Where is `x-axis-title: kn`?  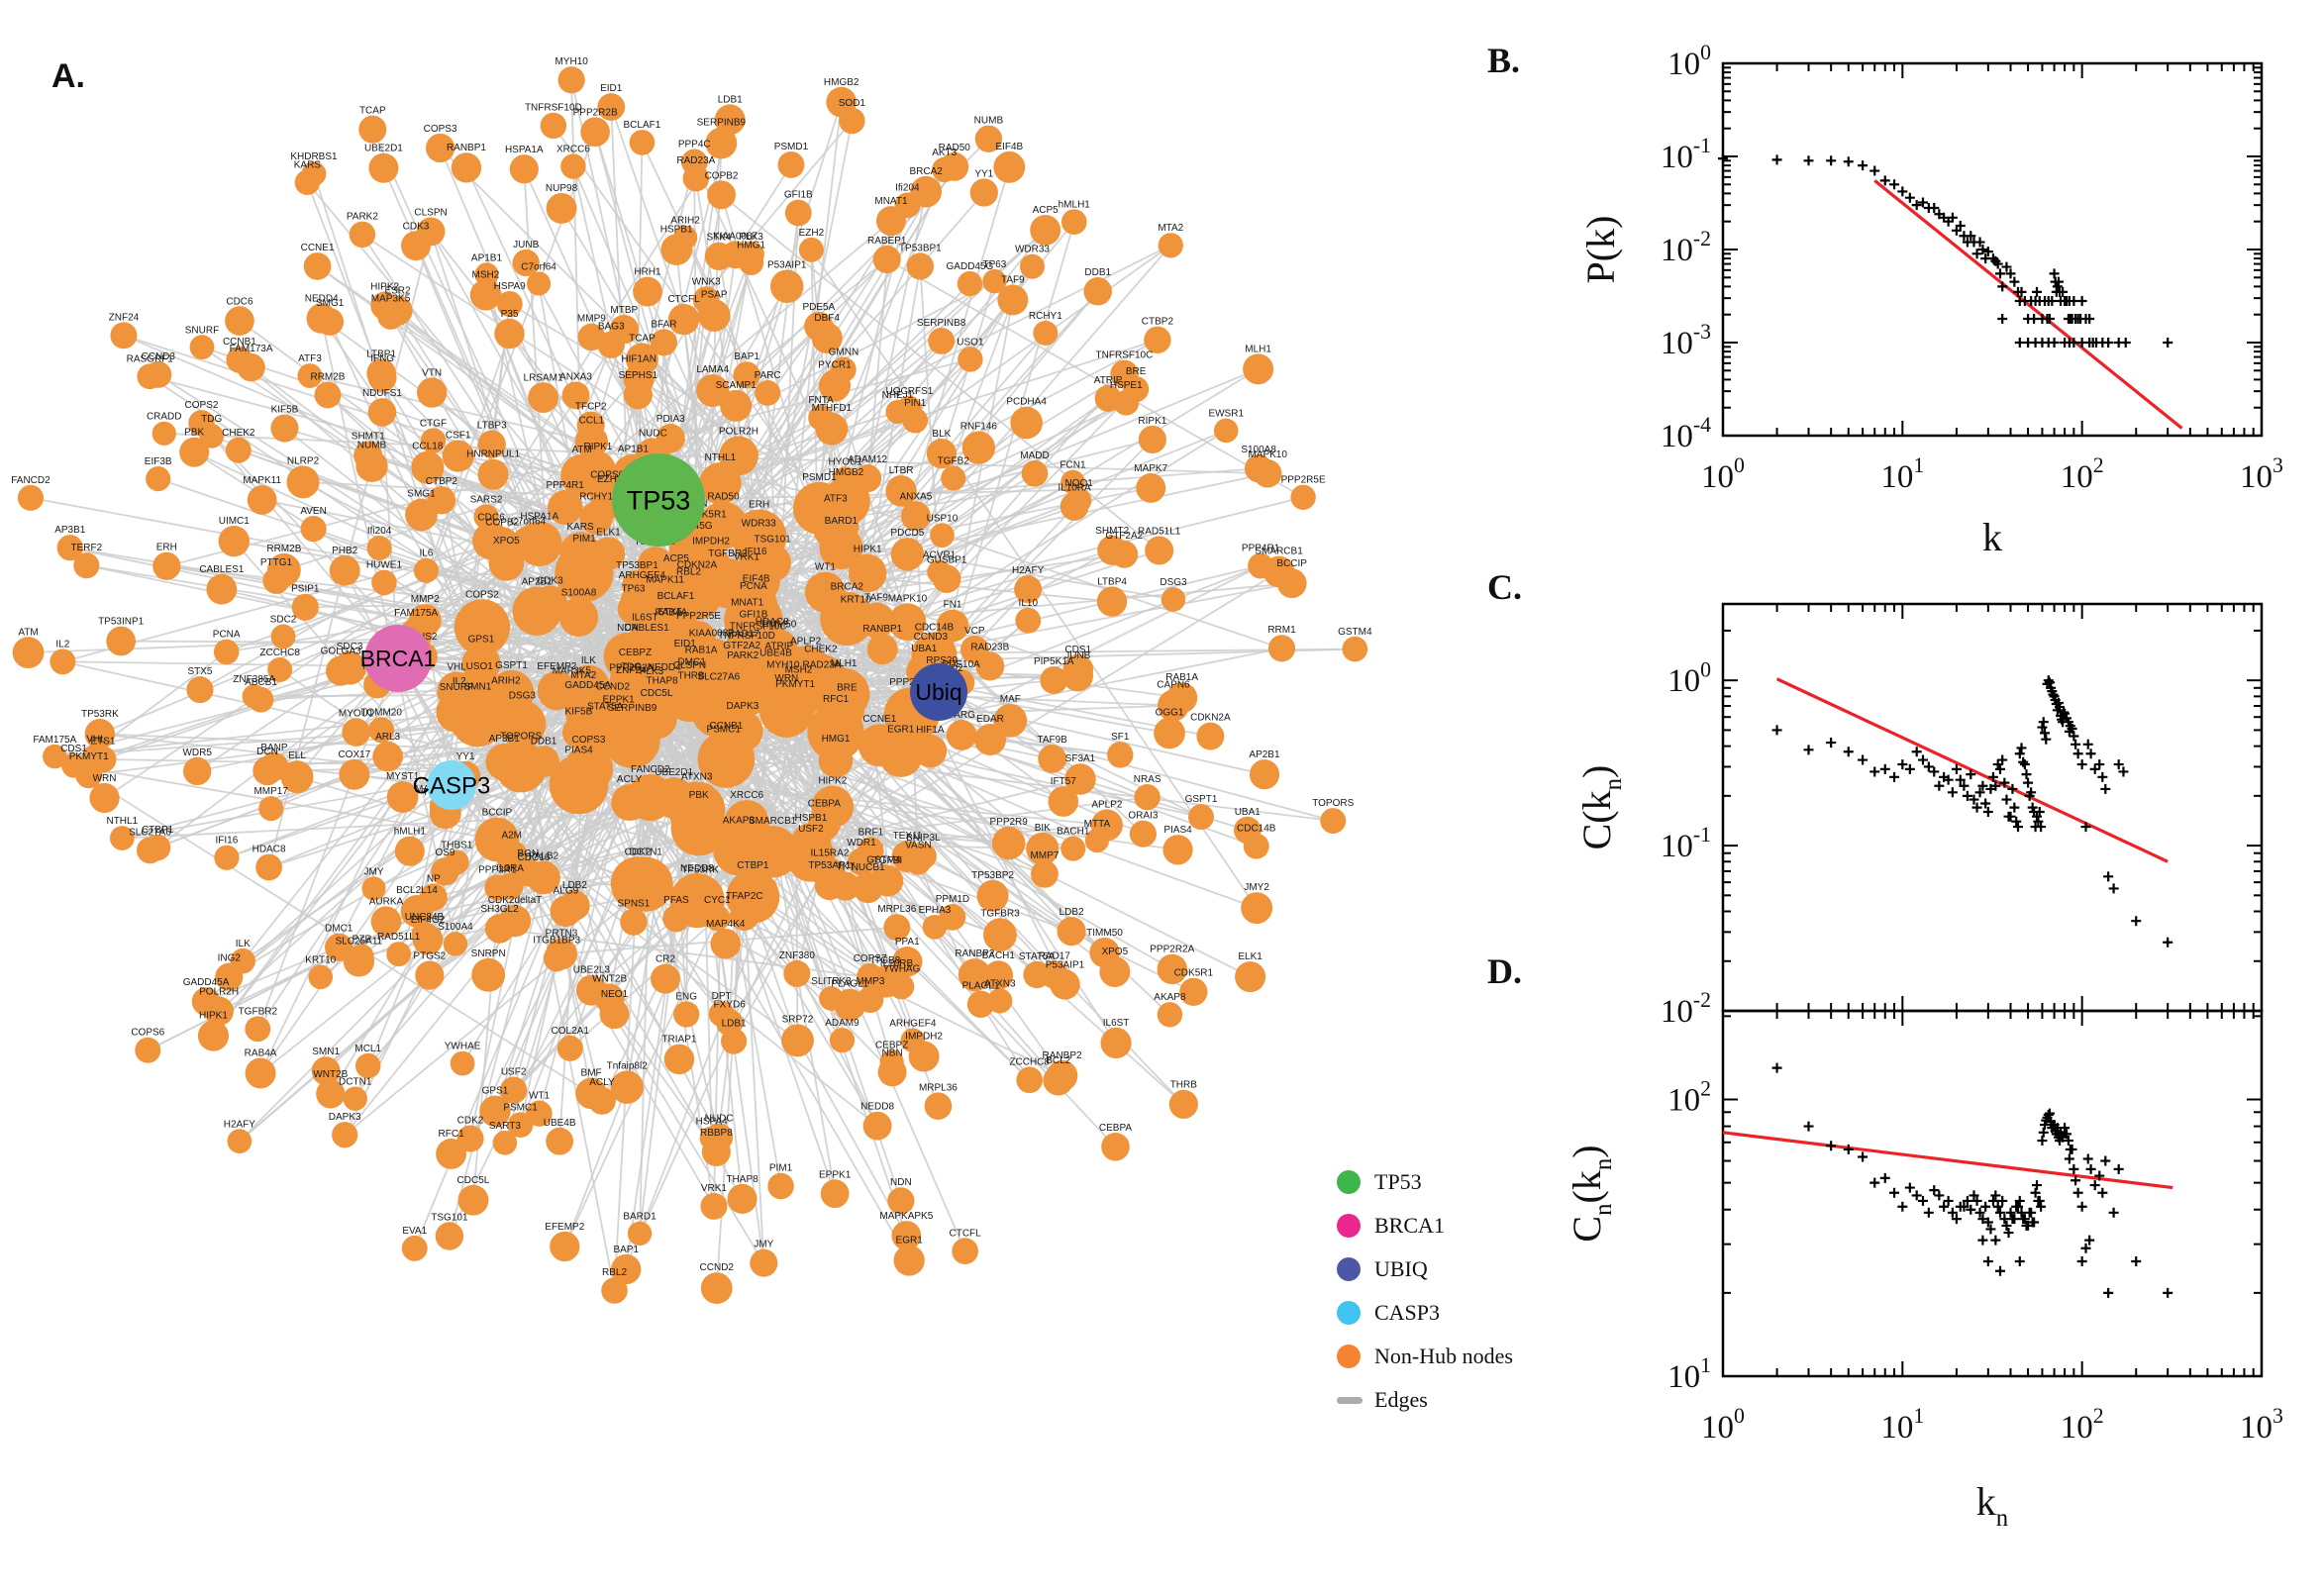 x-axis-title: kn is located at coordinates (1993, 1505).